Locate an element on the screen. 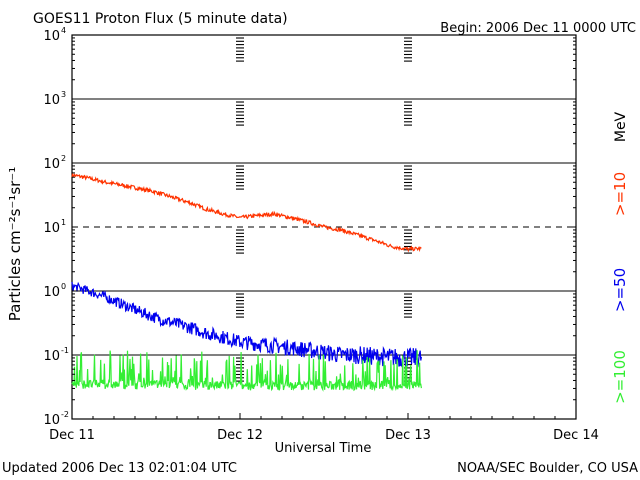 The height and width of the screenshot is (480, 640). x-tick-label: Dec 13 is located at coordinates (408, 435).